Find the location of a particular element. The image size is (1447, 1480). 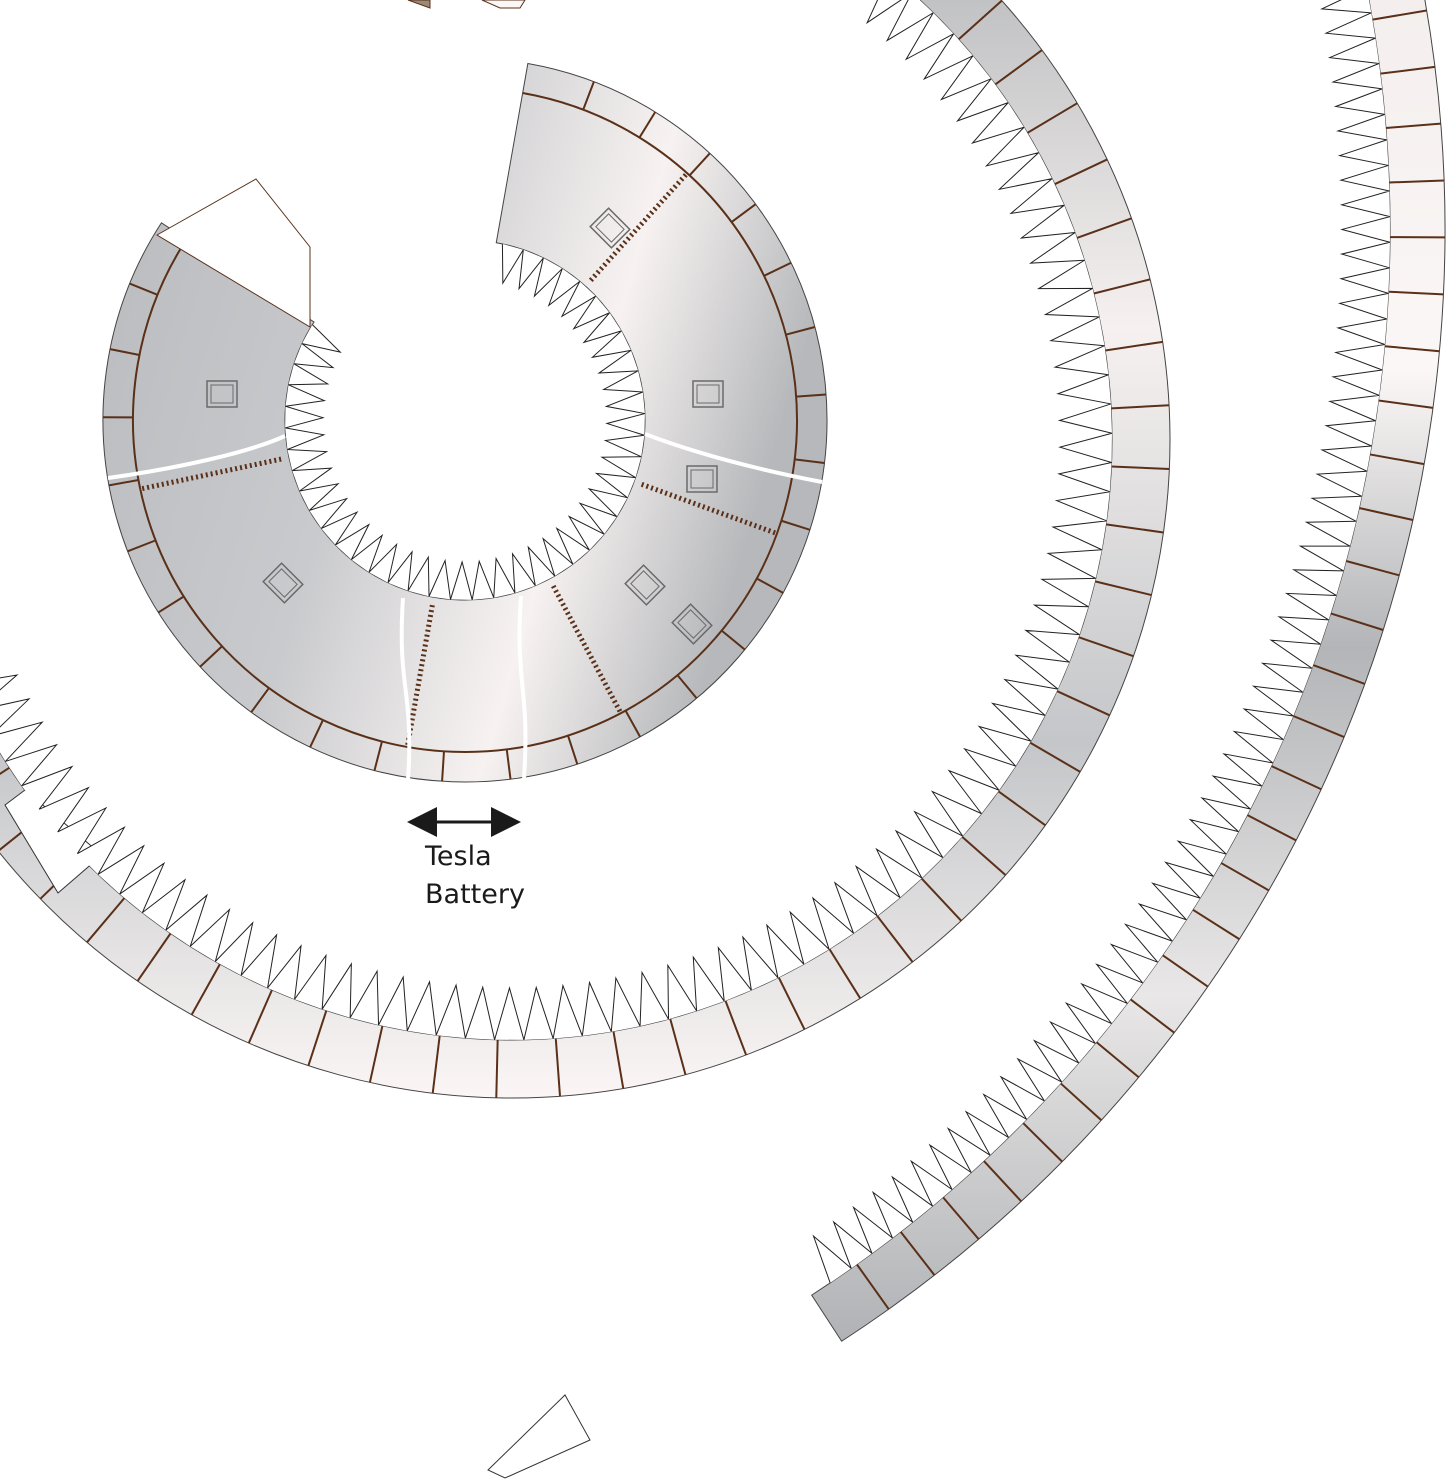

power-cable is located at coordinates (196, 457).